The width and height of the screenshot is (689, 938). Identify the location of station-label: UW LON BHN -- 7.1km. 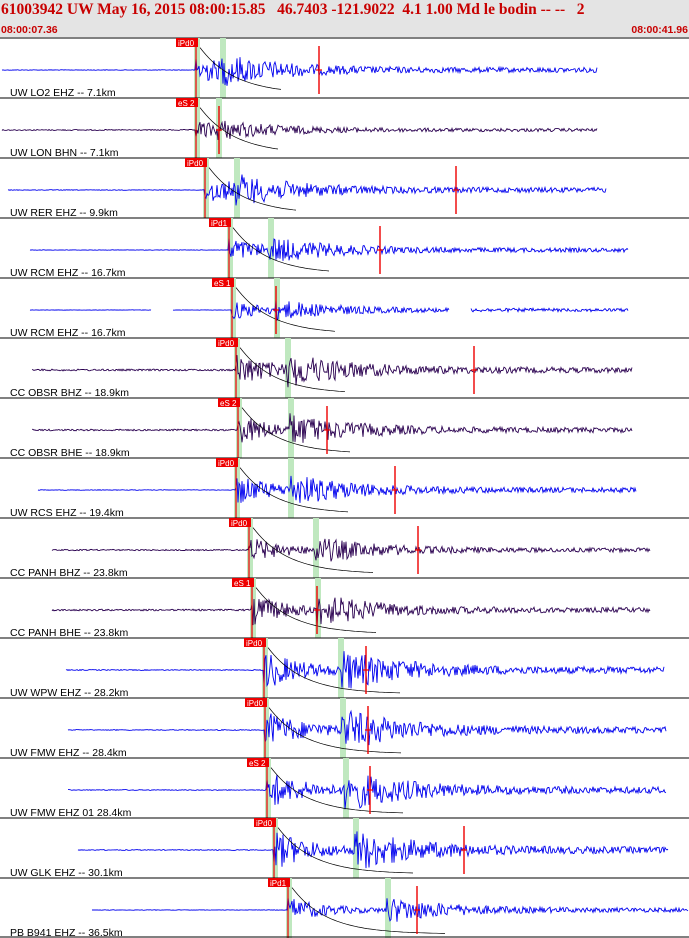
(64, 153).